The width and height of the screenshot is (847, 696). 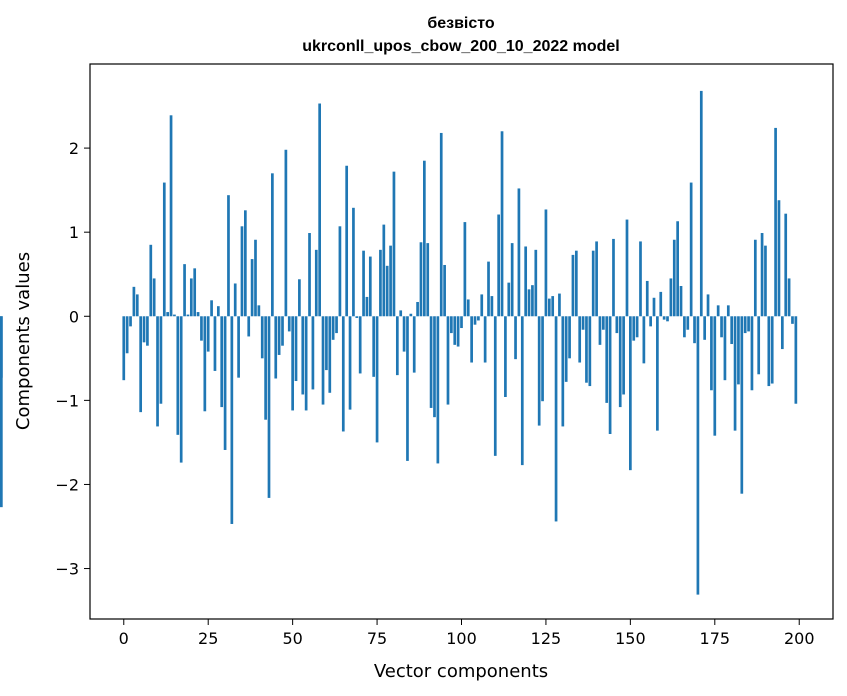 I want to click on x-tick-label: 150, so click(x=630, y=638).